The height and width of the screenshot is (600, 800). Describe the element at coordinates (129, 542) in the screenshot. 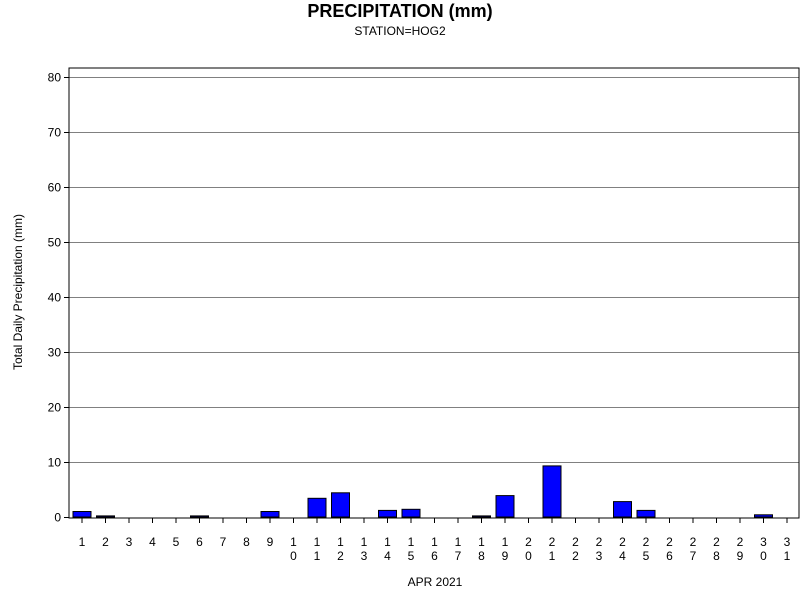

I see `x-tick-label: 3` at that location.